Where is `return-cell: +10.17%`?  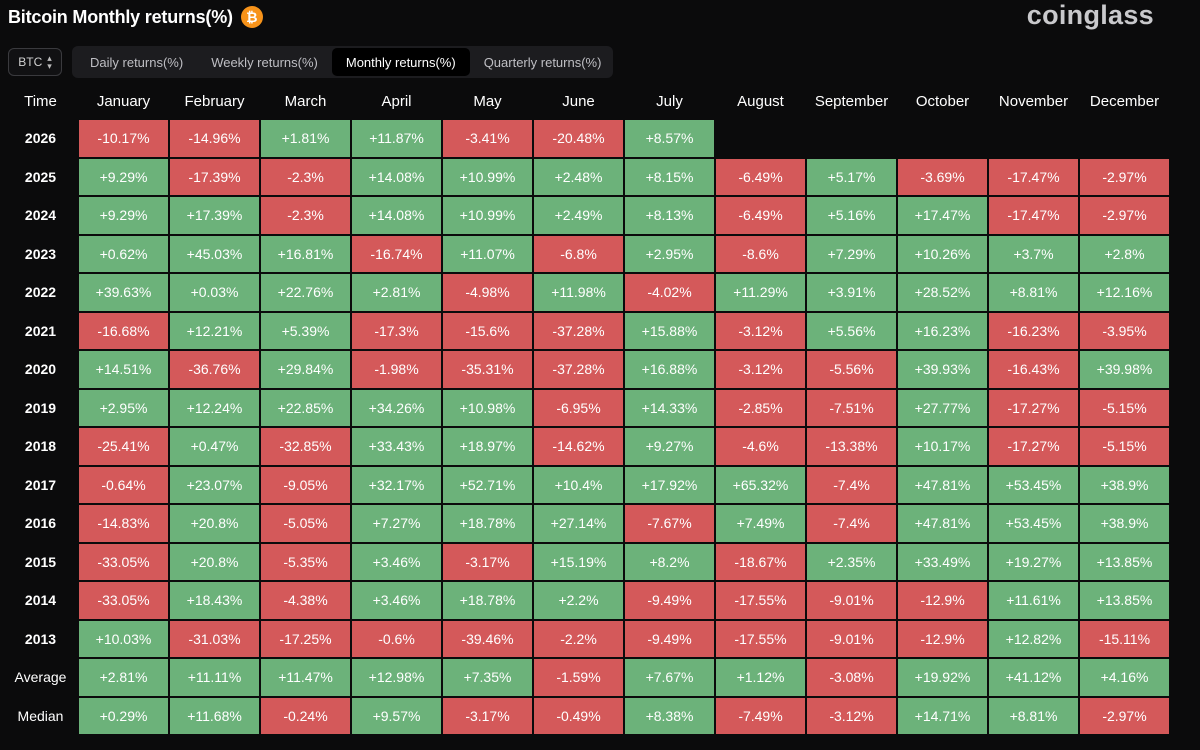
return-cell: +10.17% is located at coordinates (942, 446).